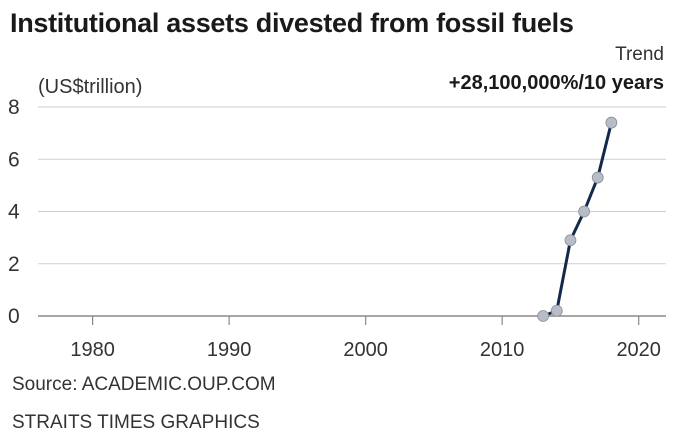 The height and width of the screenshot is (448, 678). I want to click on y-tick-label: 8, so click(14, 107).